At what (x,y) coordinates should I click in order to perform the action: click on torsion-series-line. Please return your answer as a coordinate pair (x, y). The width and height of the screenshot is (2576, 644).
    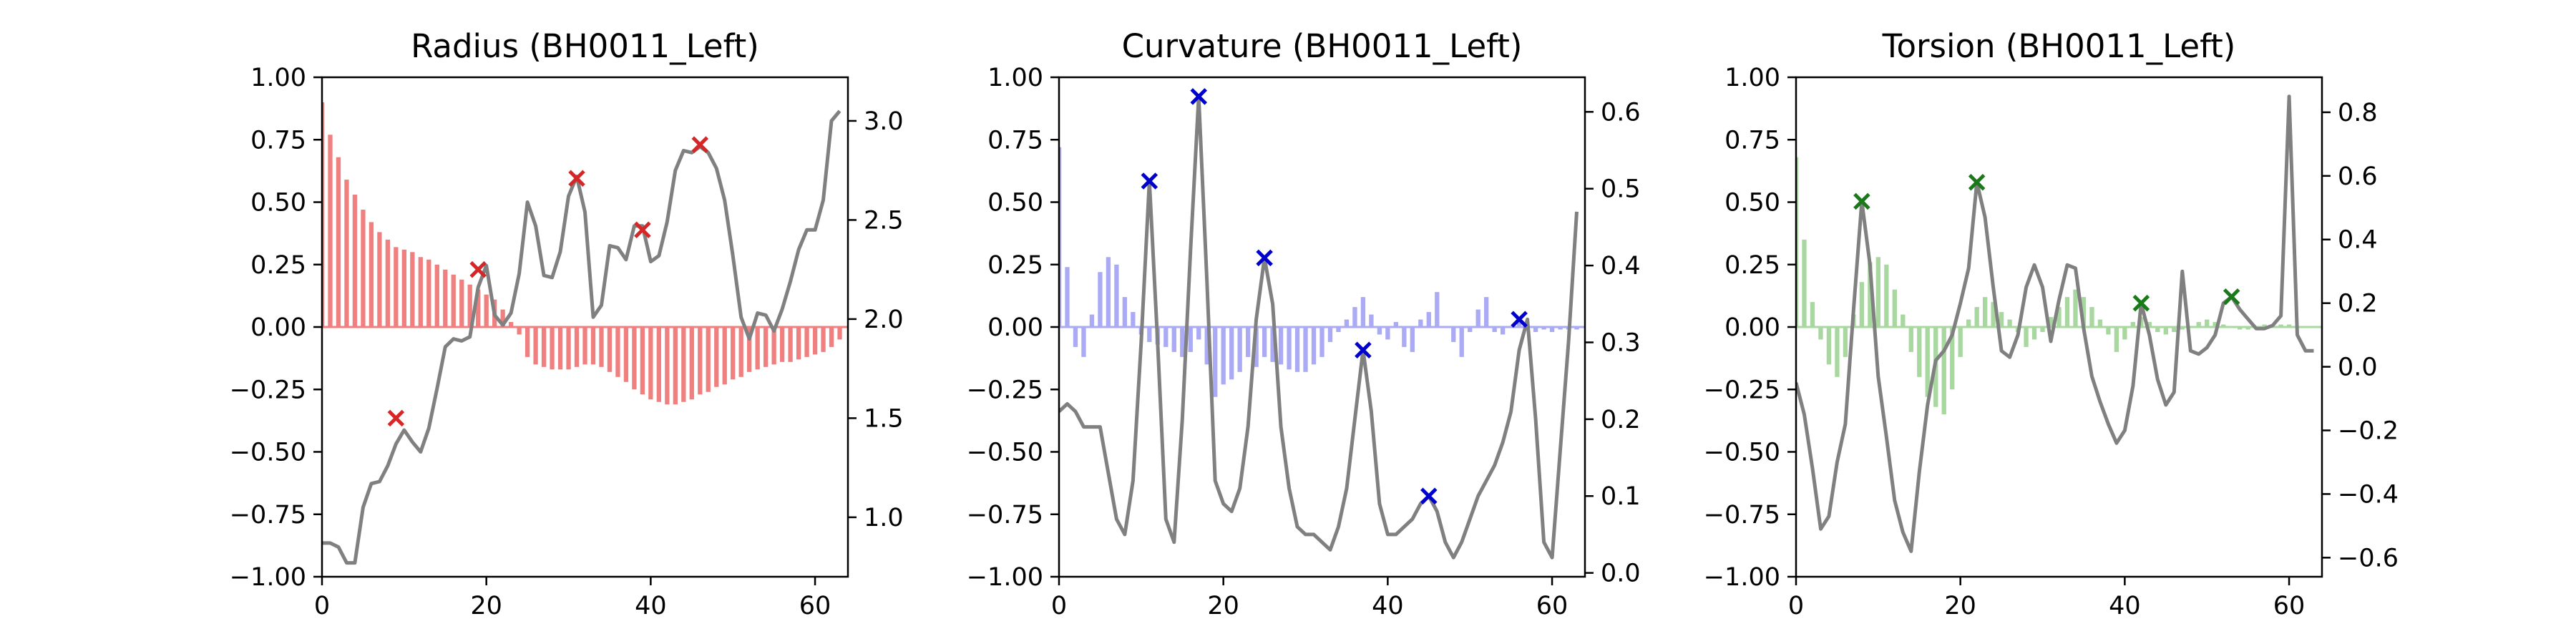
    Looking at the image, I should click on (2055, 323).